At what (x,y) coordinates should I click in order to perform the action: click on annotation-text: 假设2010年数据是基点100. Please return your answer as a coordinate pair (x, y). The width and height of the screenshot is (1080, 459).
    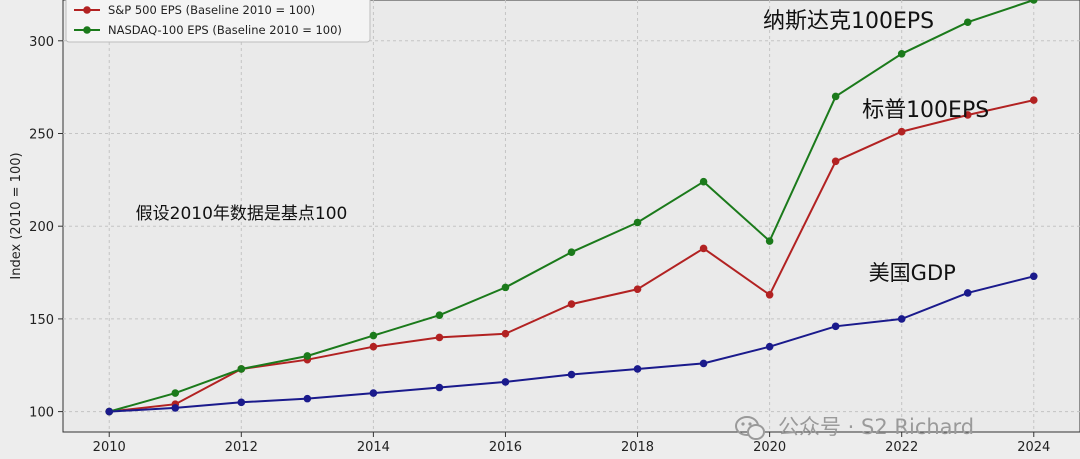
    Looking at the image, I should click on (242, 214).